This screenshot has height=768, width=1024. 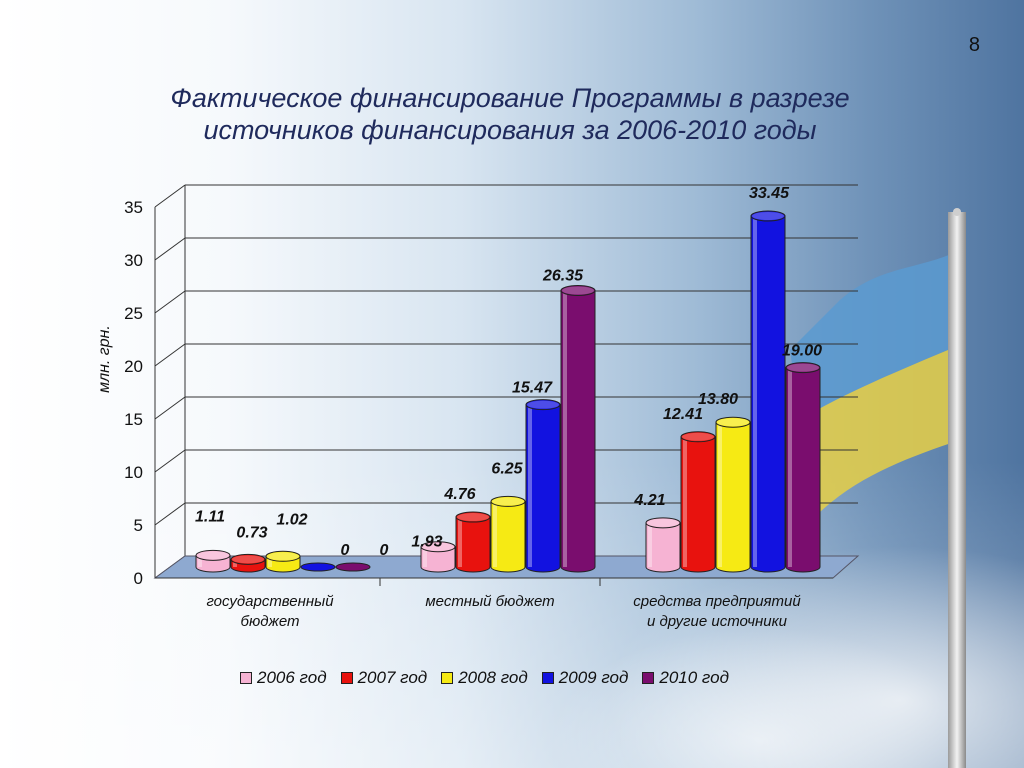 What do you see at coordinates (769, 193) in the screenshot?
I see `data-label: 33.45` at bounding box center [769, 193].